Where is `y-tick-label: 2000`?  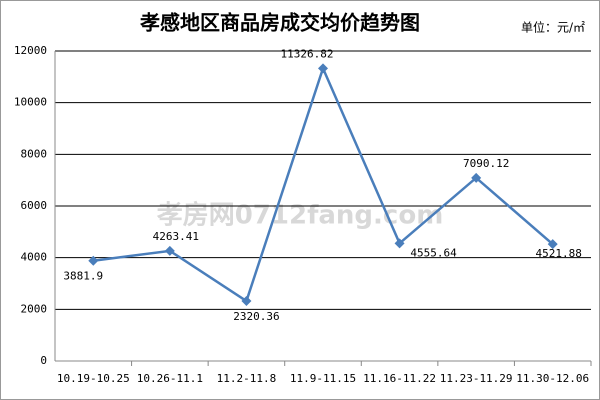 y-tick-label: 2000 is located at coordinates (34, 308).